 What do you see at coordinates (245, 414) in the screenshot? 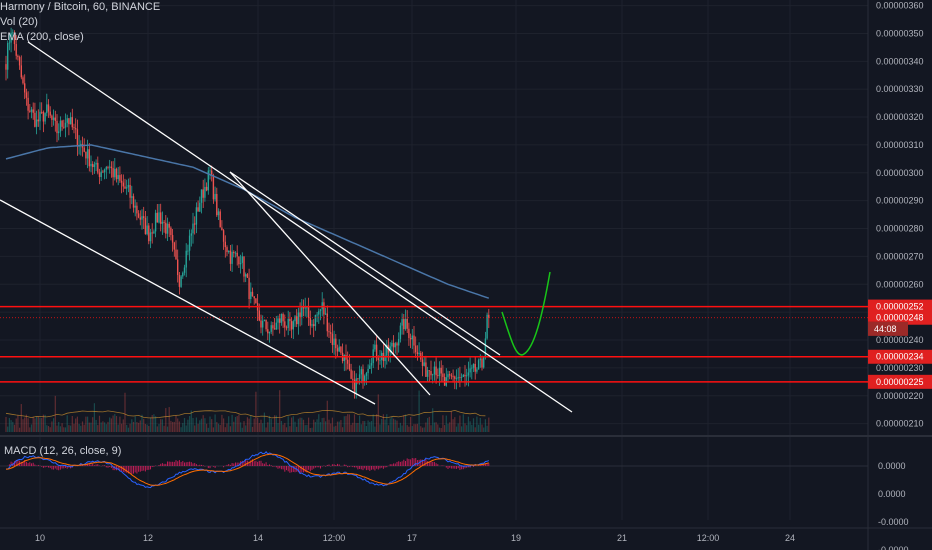
I see `volume-ma-line` at bounding box center [245, 414].